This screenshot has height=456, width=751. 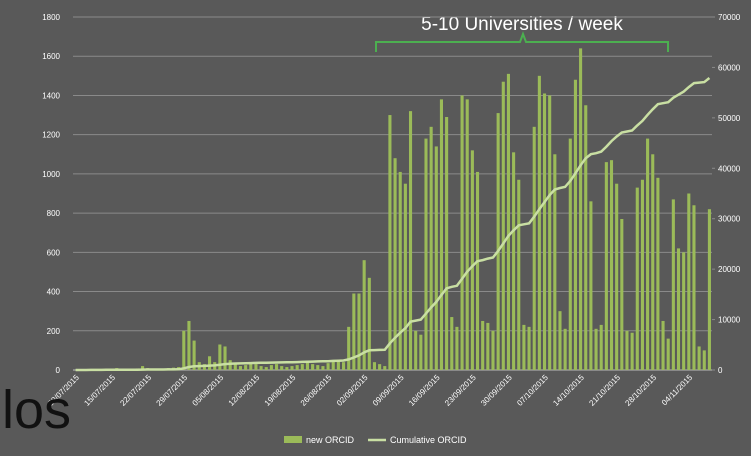 What do you see at coordinates (51, 135) in the screenshot?
I see `y-tick-label: 1200` at bounding box center [51, 135].